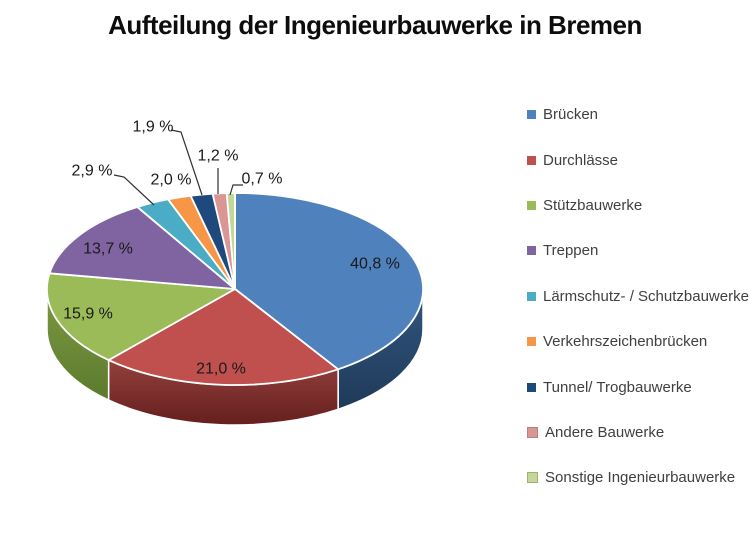  Describe the element at coordinates (638, 114) in the screenshot. I see `legend-item-bruecken: Brücken` at that location.